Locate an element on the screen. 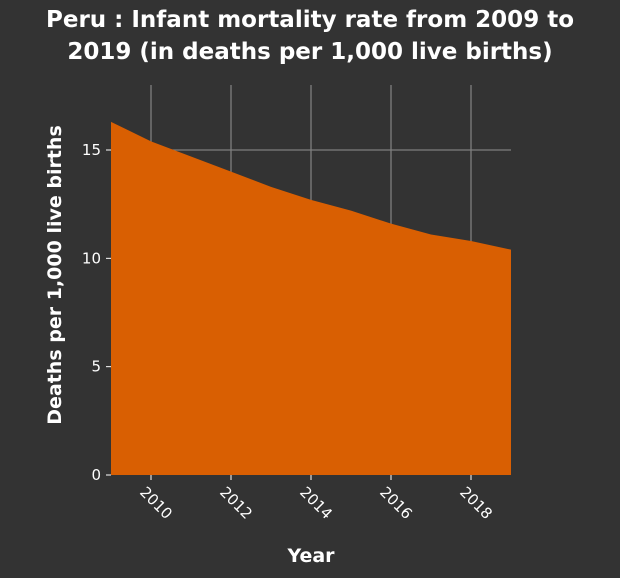  y-axis-ticks: 0 5 10 15 is located at coordinates (96, 312).